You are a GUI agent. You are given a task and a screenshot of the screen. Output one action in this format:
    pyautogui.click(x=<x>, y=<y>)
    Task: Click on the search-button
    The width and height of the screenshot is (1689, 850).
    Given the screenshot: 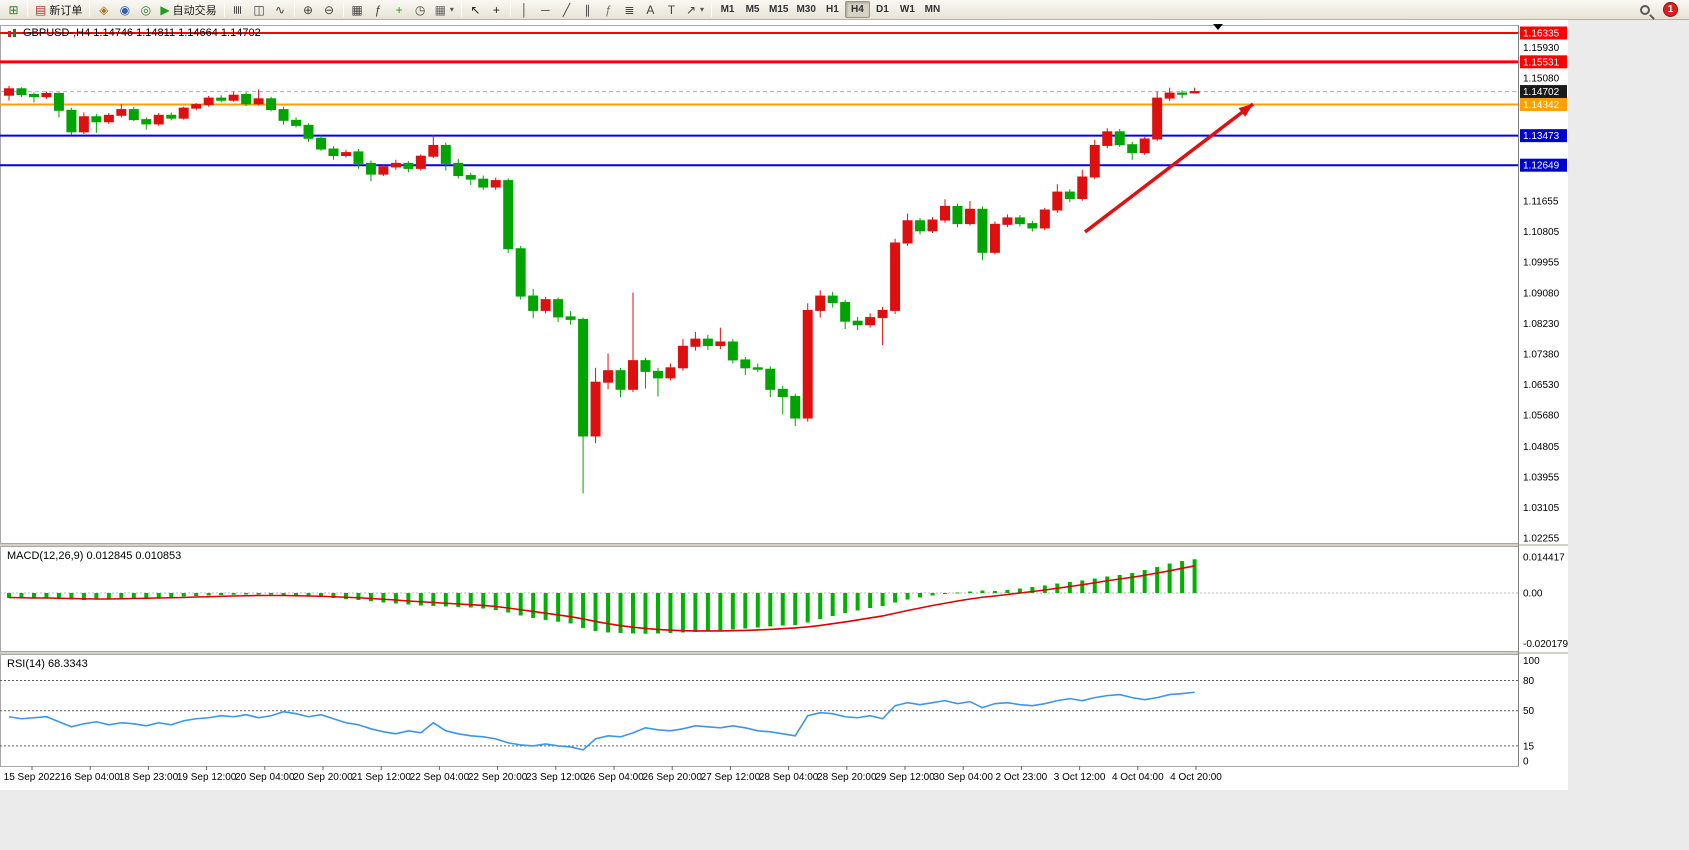 What is the action you would take?
    pyautogui.click(x=1644, y=10)
    